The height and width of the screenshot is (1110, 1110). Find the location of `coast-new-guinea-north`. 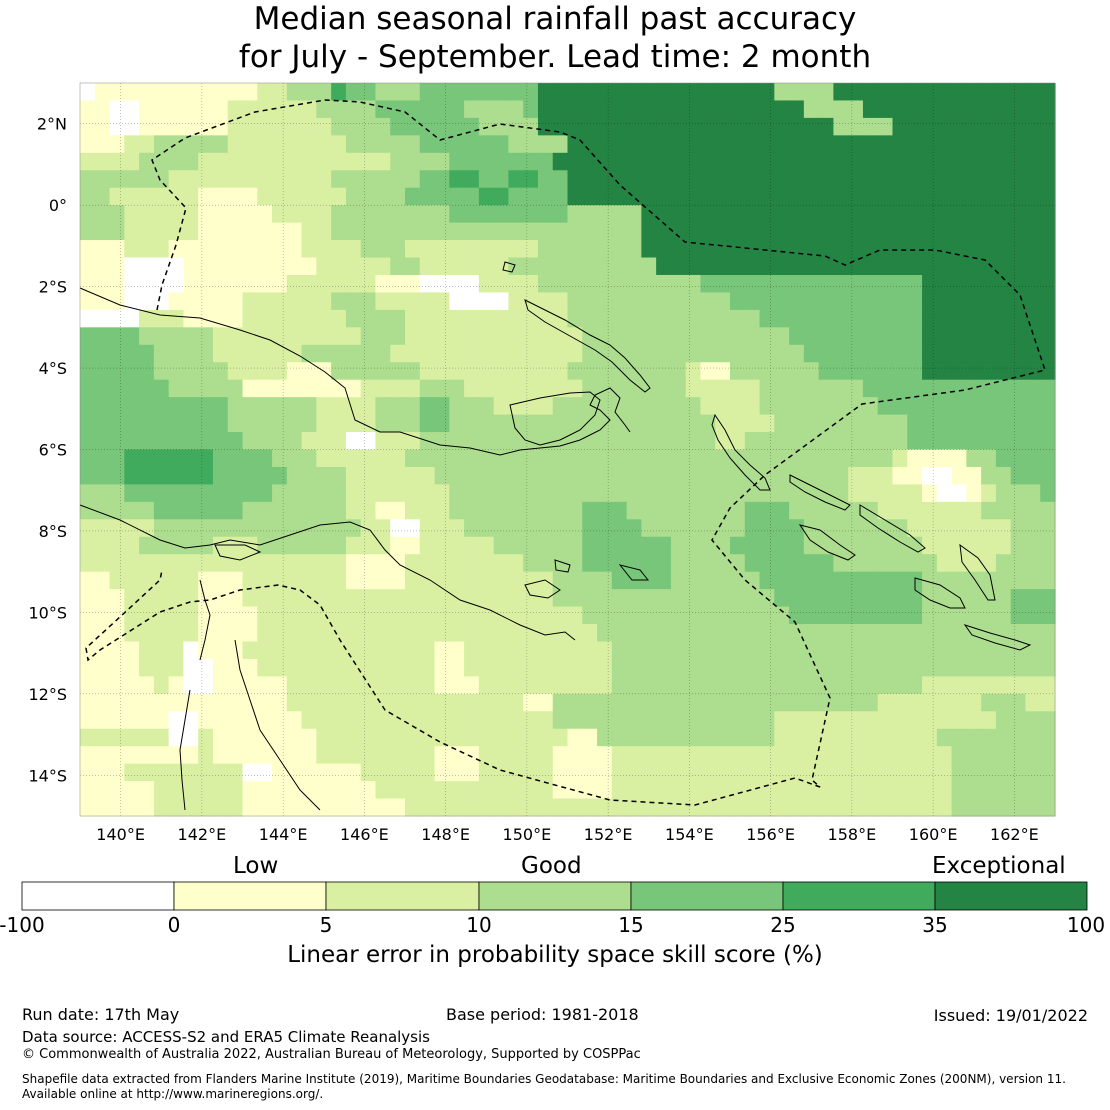

coast-new-guinea-north is located at coordinates (355, 371).